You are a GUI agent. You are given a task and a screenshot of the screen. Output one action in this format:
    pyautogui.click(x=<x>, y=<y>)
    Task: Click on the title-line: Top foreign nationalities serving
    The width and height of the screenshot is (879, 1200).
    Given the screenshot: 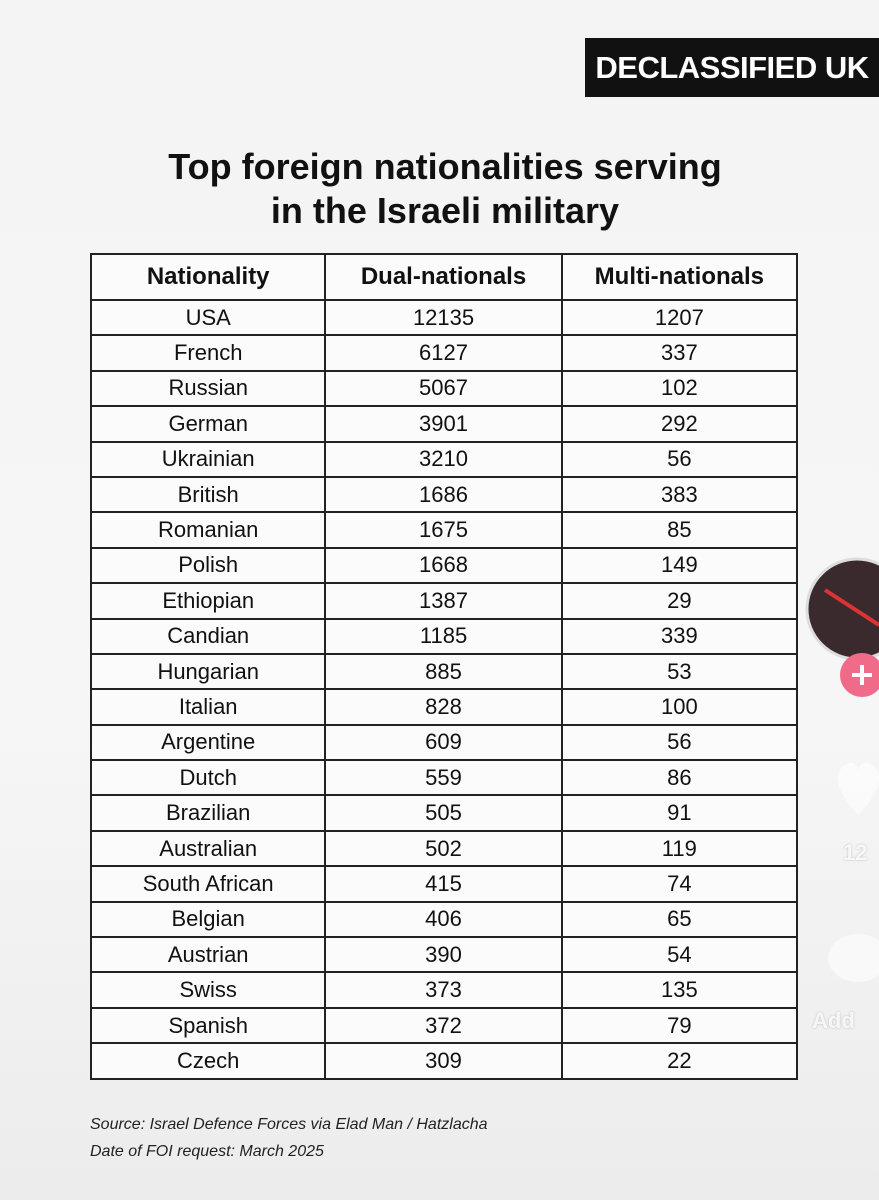 What is the action you would take?
    pyautogui.click(x=445, y=166)
    